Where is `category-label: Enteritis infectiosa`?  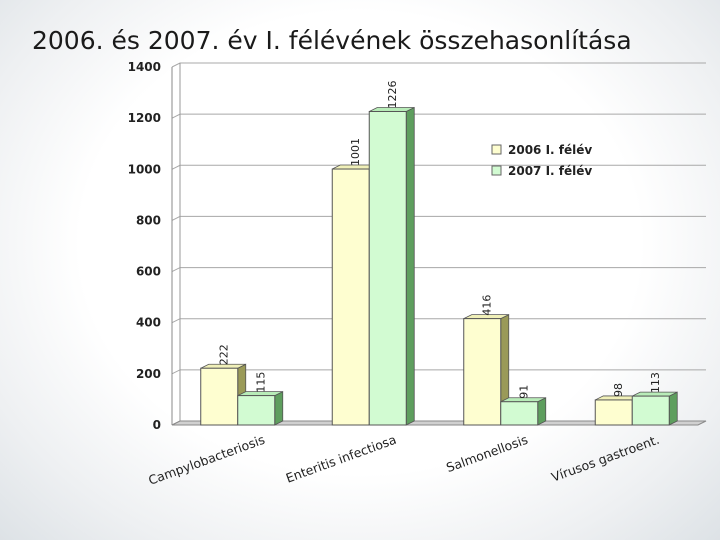 category-label: Enteritis infectiosa is located at coordinates (341, 459).